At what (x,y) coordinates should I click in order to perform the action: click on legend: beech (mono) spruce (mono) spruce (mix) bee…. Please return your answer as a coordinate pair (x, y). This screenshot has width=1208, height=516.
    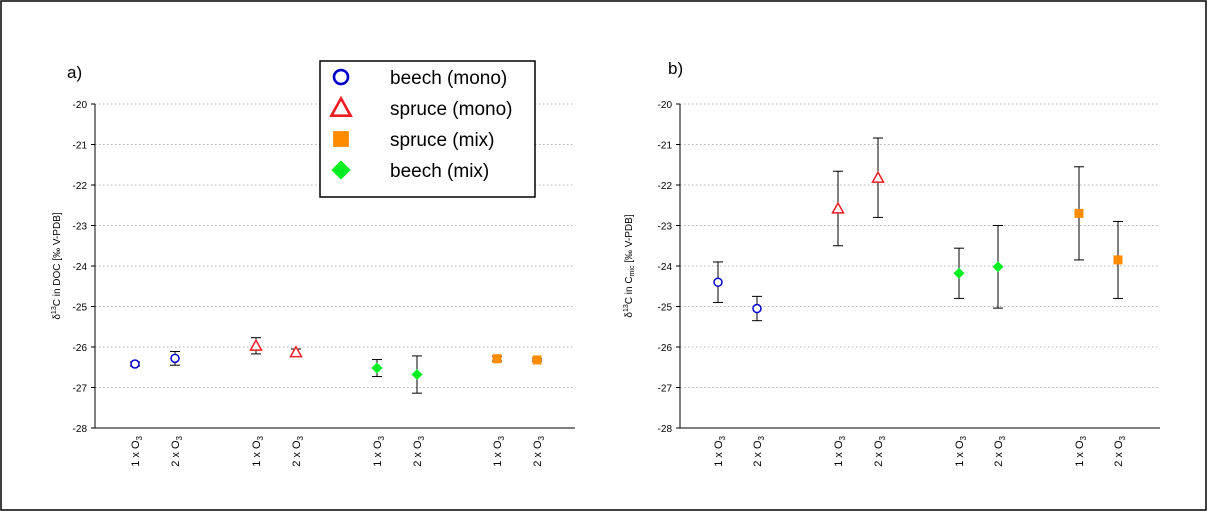
    Looking at the image, I should click on (427, 129).